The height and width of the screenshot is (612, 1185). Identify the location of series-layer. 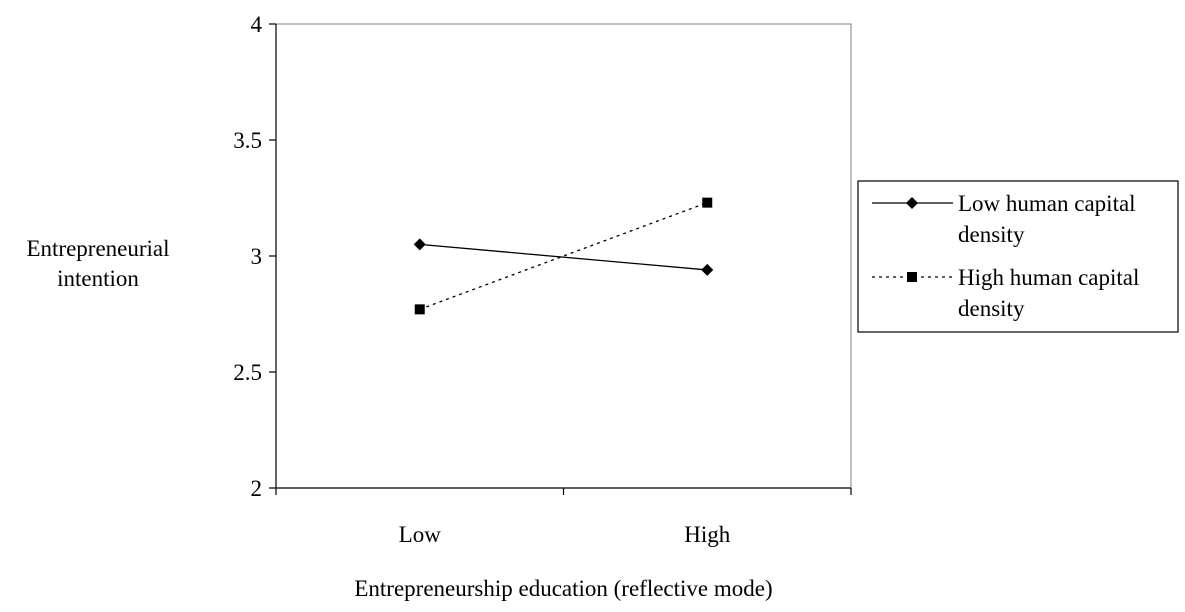
(563, 256).